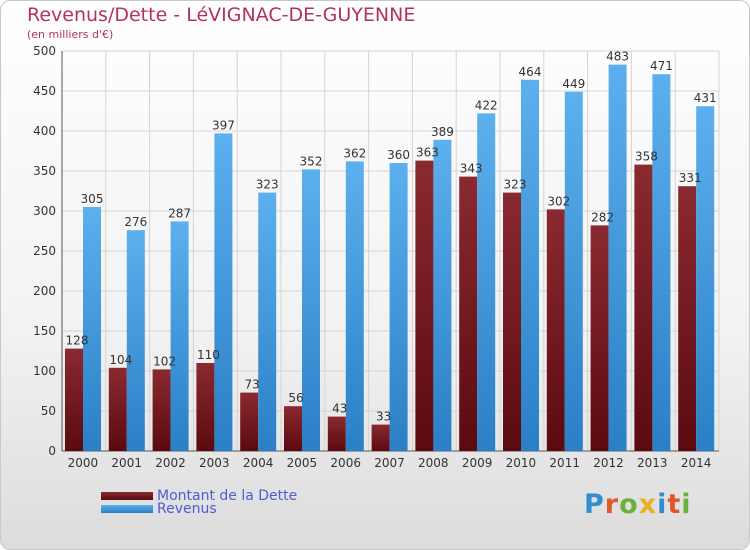  I want to click on legend-swatch-revenue, so click(127, 509).